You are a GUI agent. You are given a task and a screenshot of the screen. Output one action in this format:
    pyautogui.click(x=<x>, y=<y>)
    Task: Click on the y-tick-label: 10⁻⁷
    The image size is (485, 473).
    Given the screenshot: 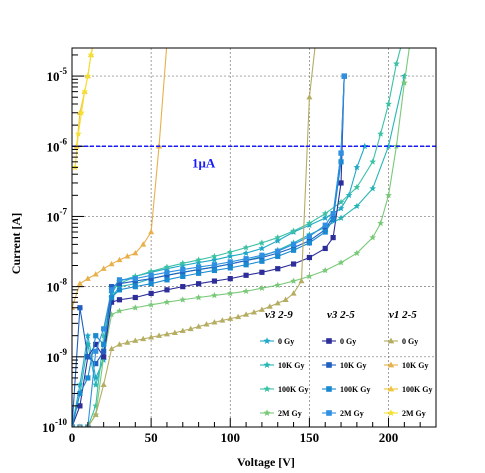 What is the action you would take?
    pyautogui.click(x=57, y=215)
    